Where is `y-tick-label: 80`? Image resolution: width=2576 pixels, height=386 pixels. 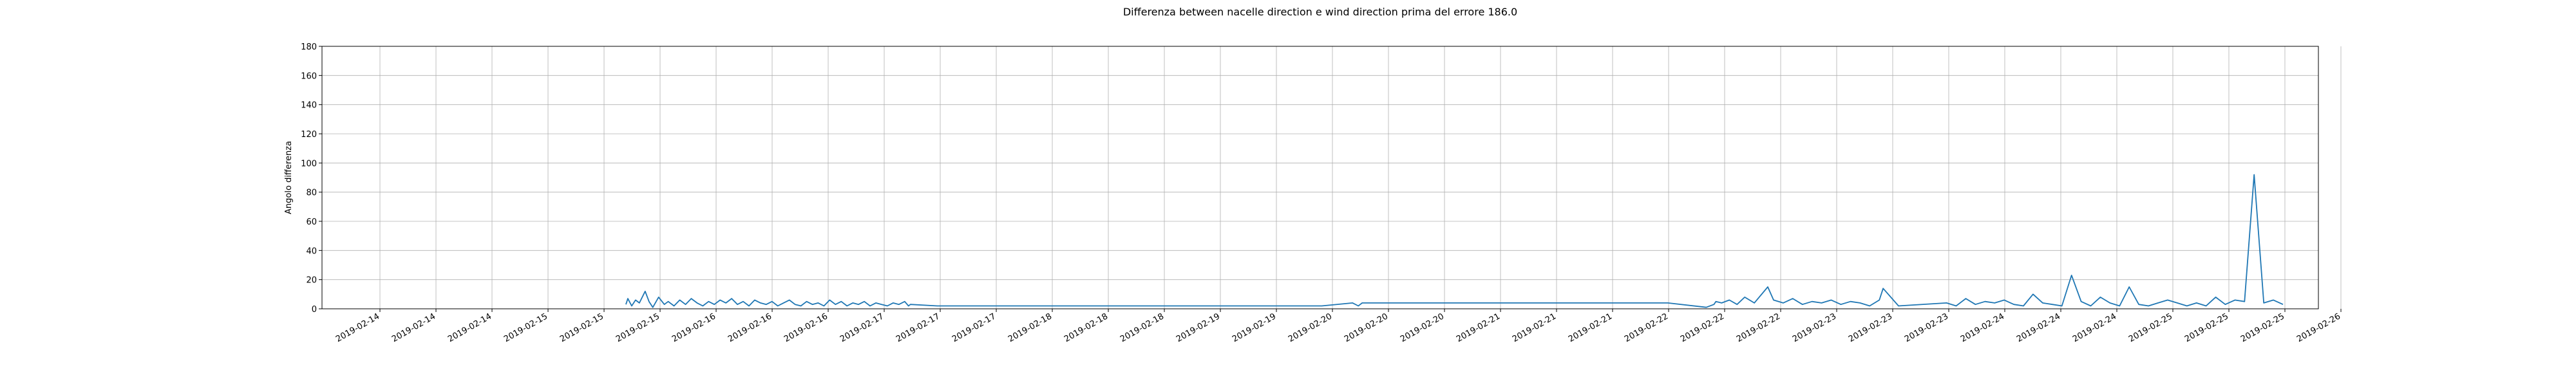
y-tick-label: 80 is located at coordinates (311, 193).